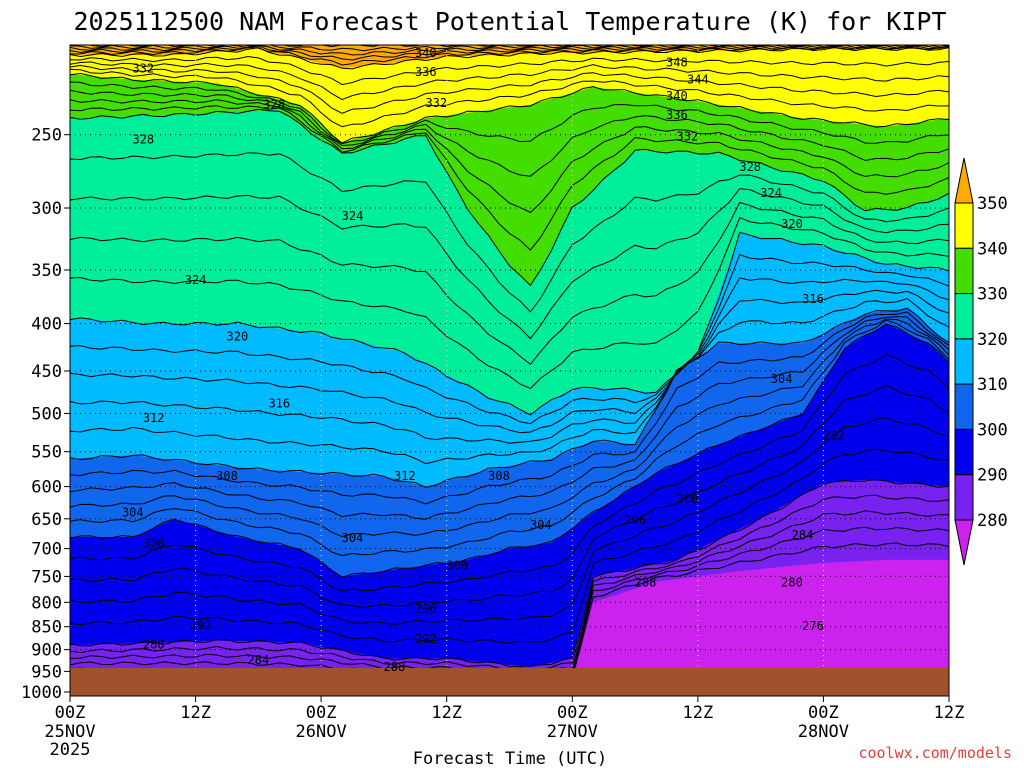  I want to click on x-tick-date: 28NOV, so click(823, 732).